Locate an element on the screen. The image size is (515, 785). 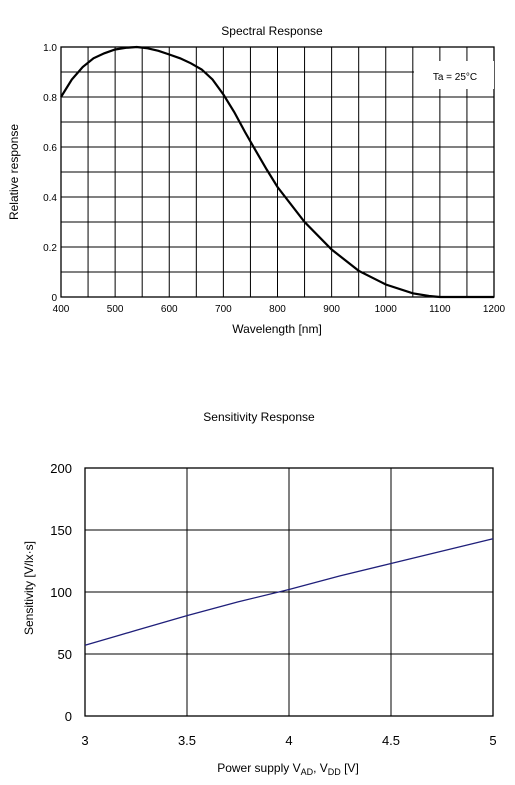
spectral-y-tick-label: 1.0 is located at coordinates (50, 48).